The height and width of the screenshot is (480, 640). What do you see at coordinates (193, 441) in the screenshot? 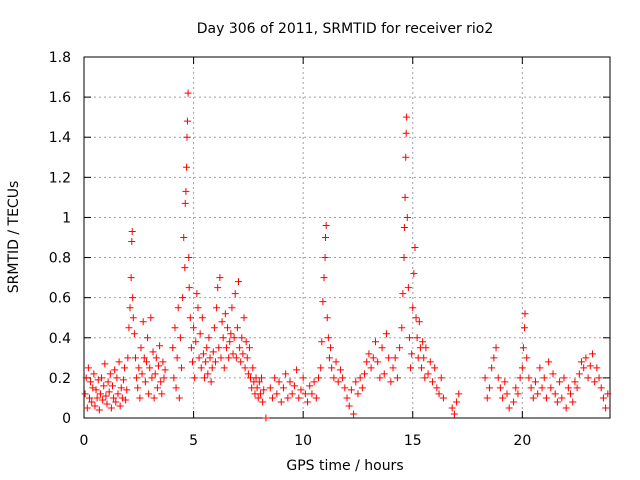
I see `x-tick-label: 5` at bounding box center [193, 441].